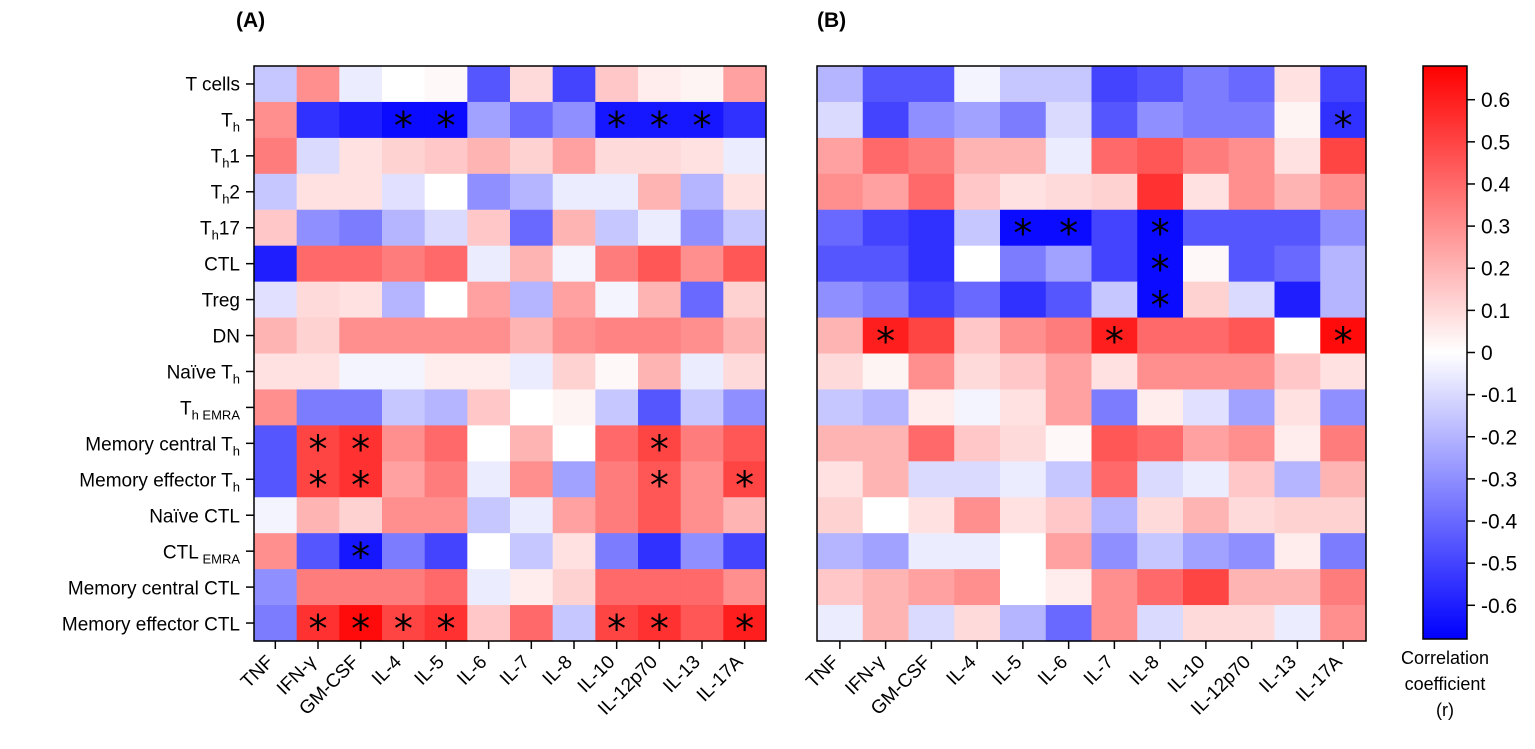 Image resolution: width=1535 pixels, height=749 pixels. What do you see at coordinates (1069, 623) in the screenshot?
I see `heatmap-cell-b-r15-c5` at bounding box center [1069, 623].